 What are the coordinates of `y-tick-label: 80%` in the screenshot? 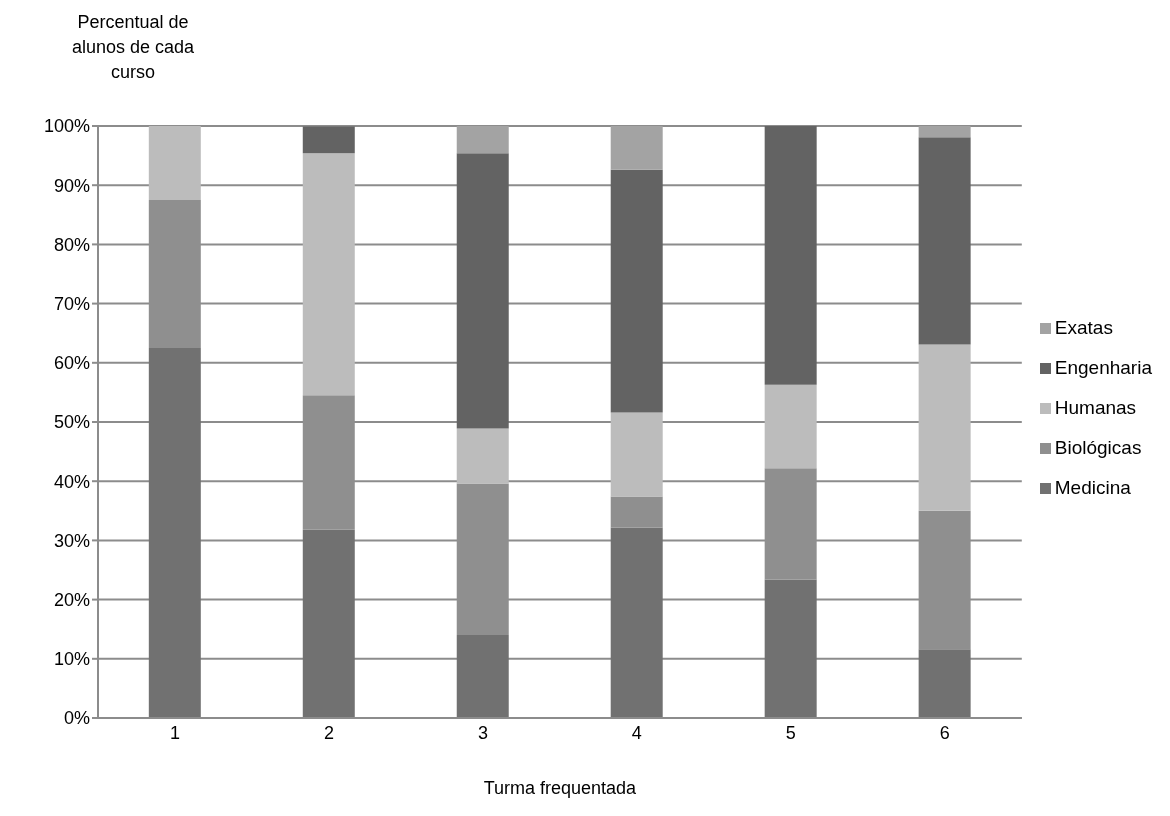 It's located at (71, 244).